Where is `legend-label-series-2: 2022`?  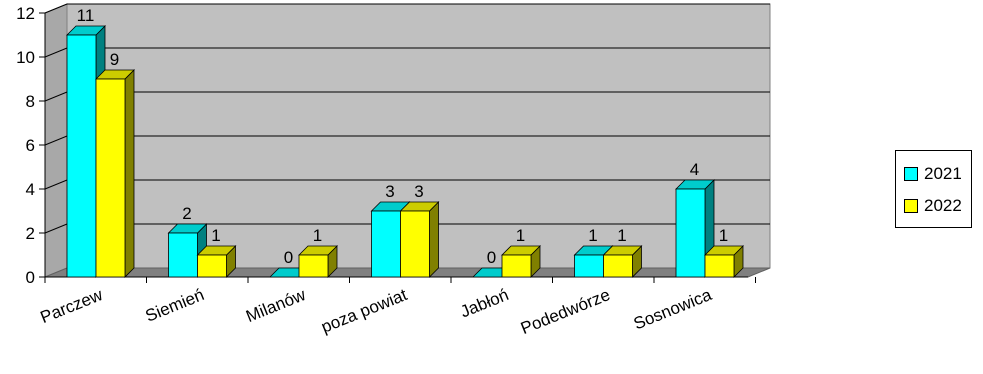
legend-label-series-2: 2022 is located at coordinates (943, 205).